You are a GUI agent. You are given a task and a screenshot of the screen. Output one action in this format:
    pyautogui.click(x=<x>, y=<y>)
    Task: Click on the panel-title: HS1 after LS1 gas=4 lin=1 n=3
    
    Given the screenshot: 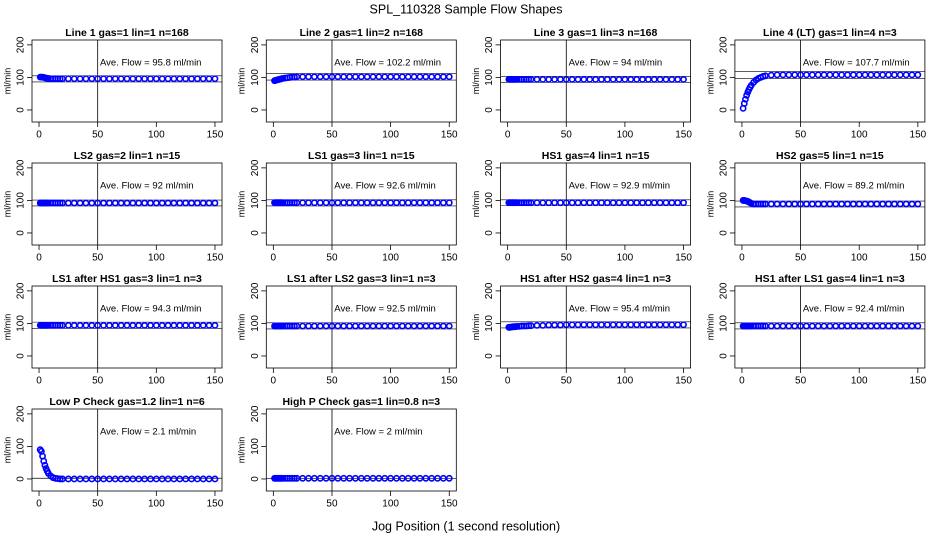 What is the action you would take?
    pyautogui.click(x=830, y=279)
    